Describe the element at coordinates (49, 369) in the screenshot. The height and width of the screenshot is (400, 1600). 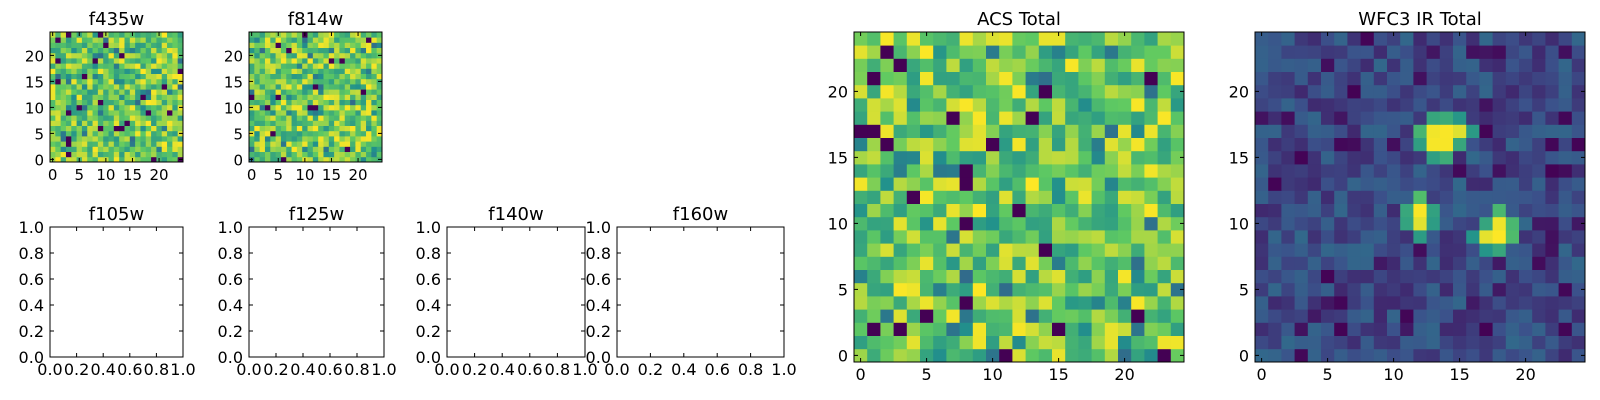
I see `x-tick-label: 0.0` at that location.